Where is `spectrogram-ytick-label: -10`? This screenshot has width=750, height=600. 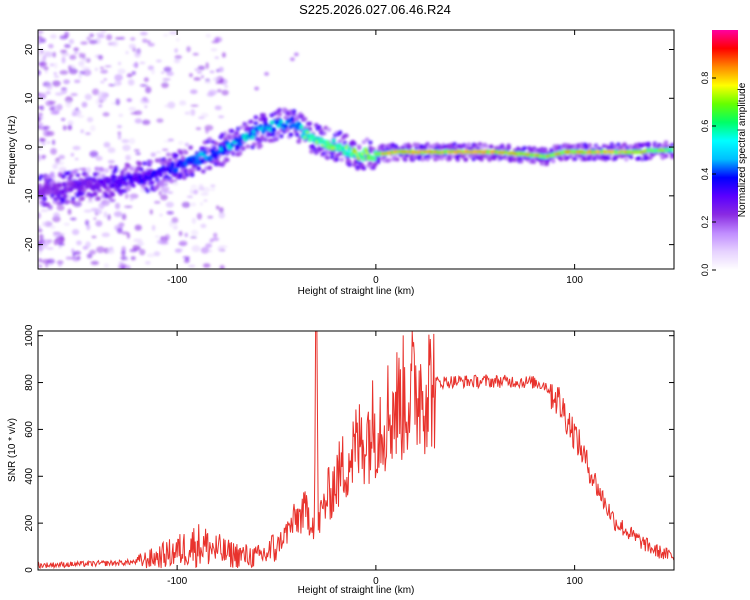
spectrogram-ytick-label: -10 is located at coordinates (29, 195).